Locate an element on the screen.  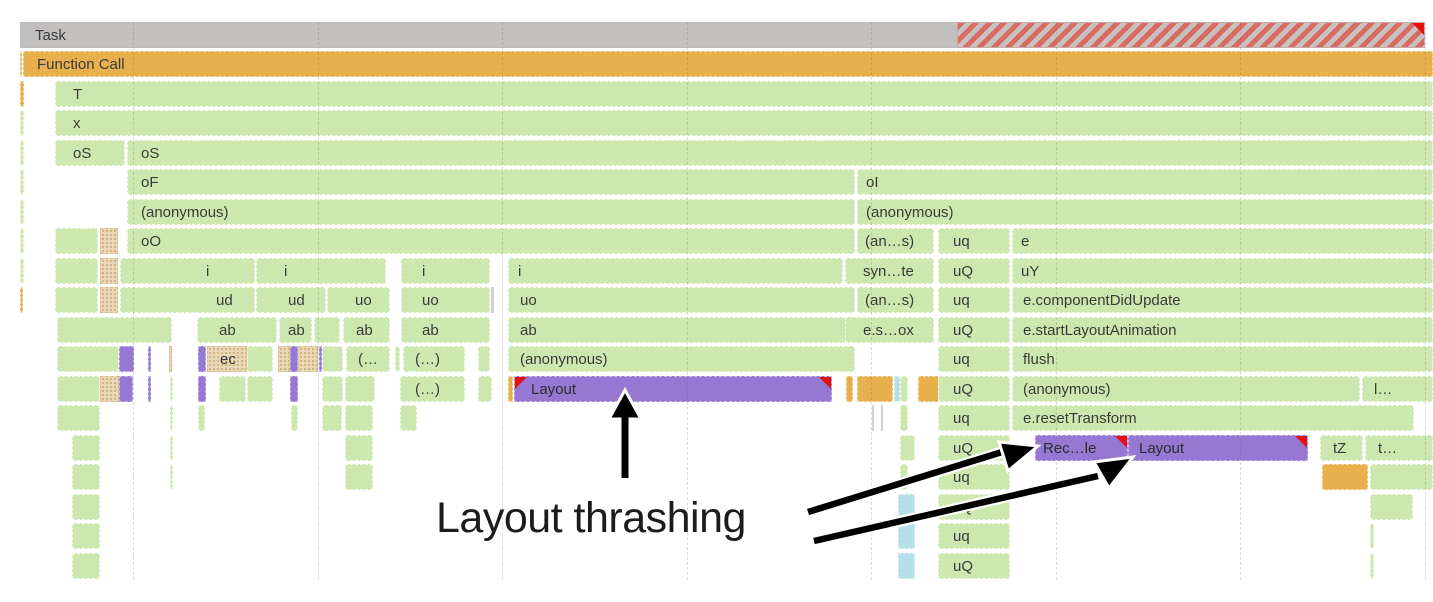
frame-os: oS is located at coordinates (780, 153).